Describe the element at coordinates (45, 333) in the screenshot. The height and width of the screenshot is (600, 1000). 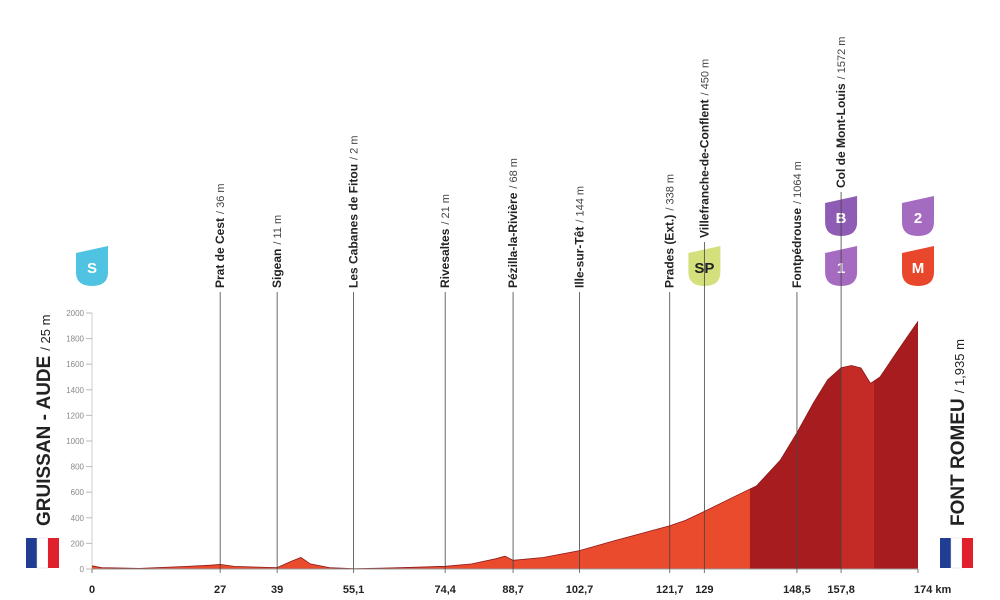
I see `endpoint-altitude: / 25 m` at that location.